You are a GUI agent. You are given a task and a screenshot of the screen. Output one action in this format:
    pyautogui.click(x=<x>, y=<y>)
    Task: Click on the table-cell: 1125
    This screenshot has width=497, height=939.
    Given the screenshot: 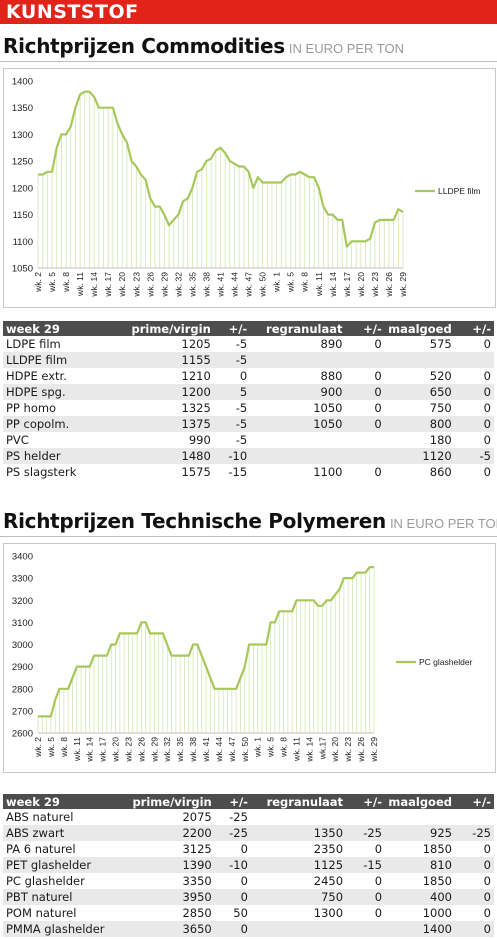 What is the action you would take?
    pyautogui.click(x=328, y=865)
    